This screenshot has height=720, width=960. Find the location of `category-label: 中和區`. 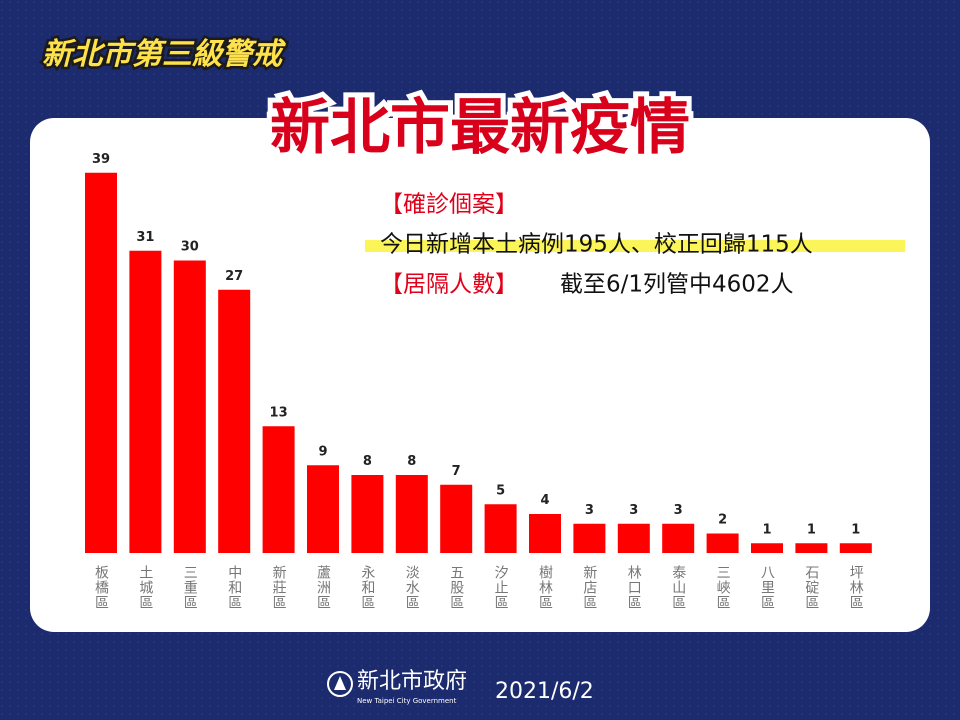

category-label: 中和區 is located at coordinates (234, 587).